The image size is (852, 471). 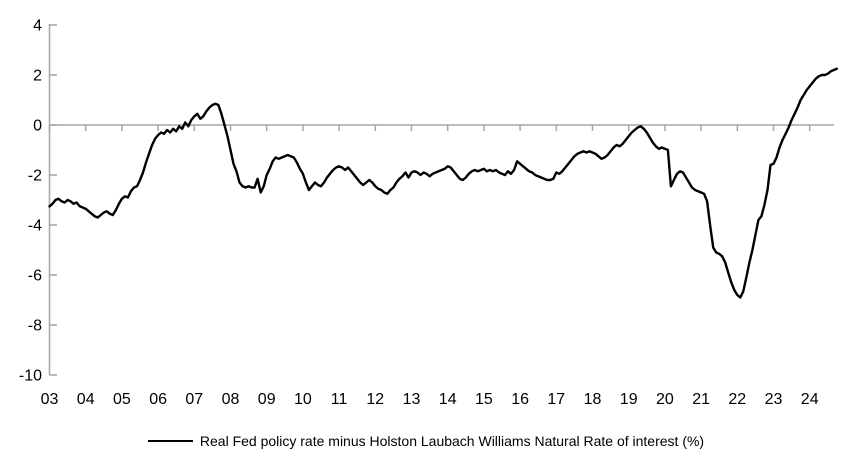 I want to click on x-axis-tick-label: 19, so click(x=629, y=399).